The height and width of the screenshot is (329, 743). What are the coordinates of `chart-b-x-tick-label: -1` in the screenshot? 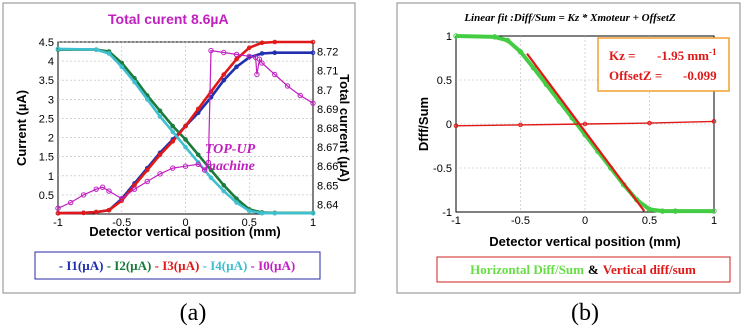 It's located at (456, 221).